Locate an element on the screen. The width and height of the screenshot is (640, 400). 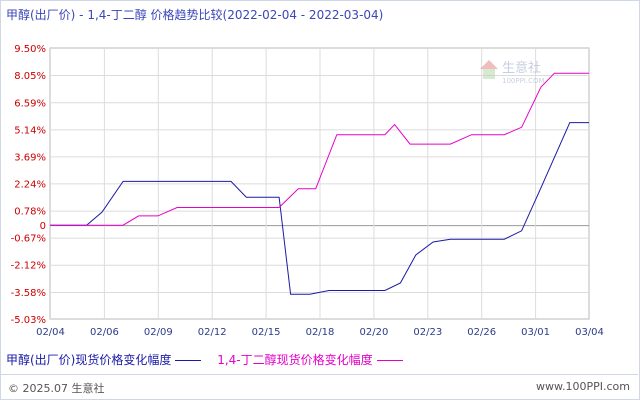
legend-item-methanol: 甲醇(出厂价)现货价格变化幅度 is located at coordinates (106, 359).